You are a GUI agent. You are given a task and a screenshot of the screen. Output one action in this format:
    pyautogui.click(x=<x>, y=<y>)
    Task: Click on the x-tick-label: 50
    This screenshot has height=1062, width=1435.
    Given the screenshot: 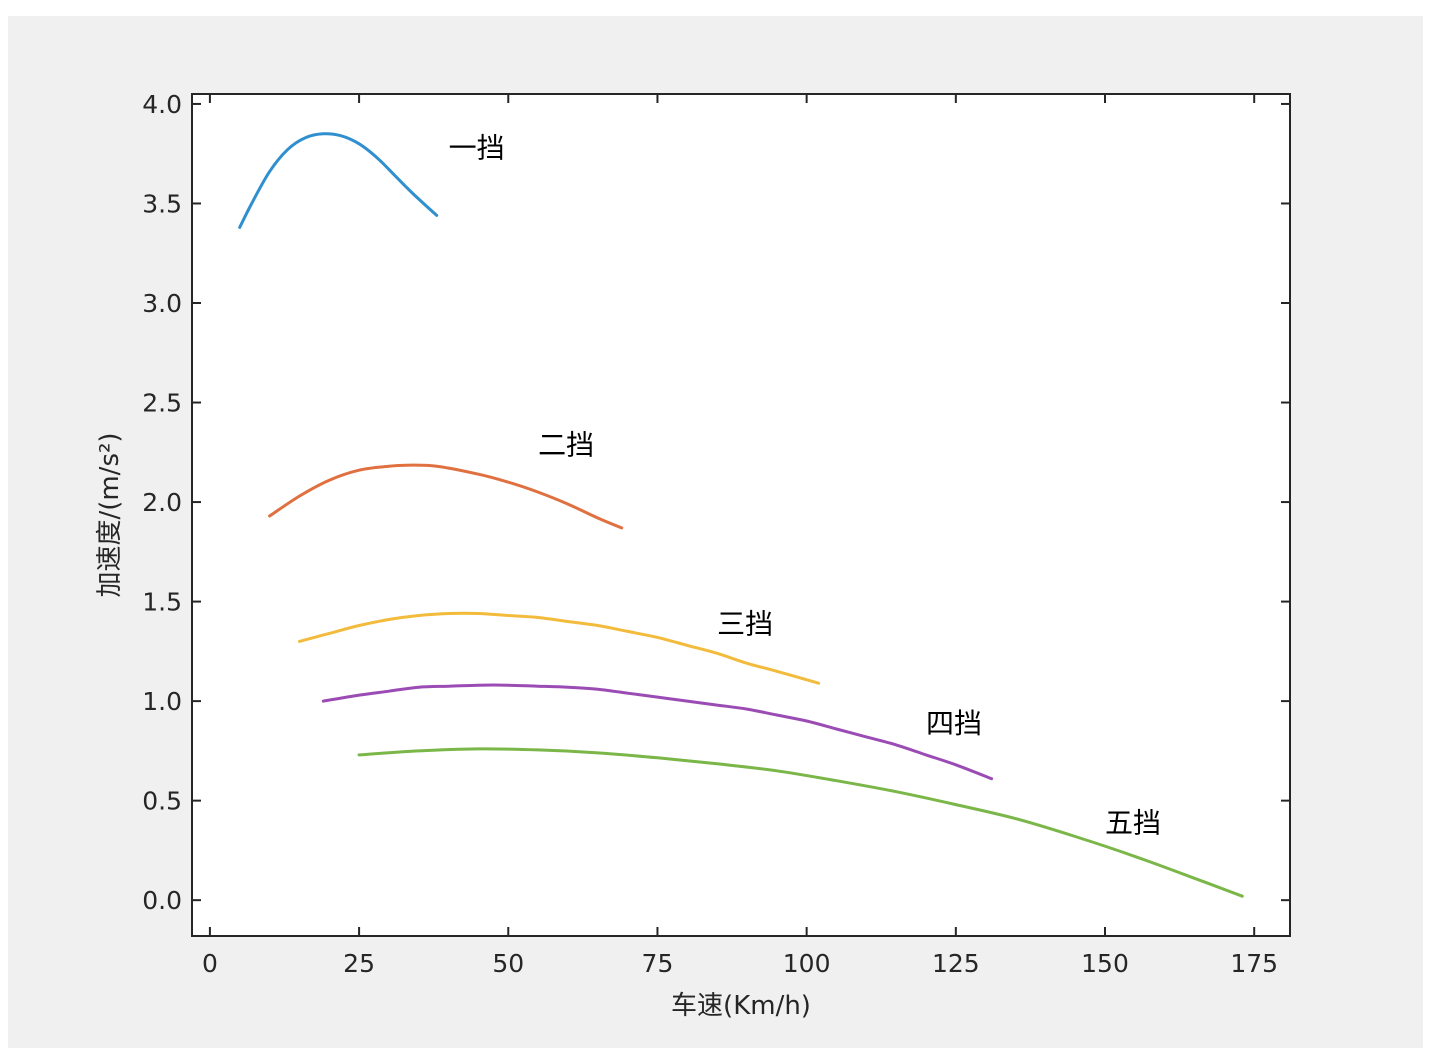 What is the action you would take?
    pyautogui.click(x=508, y=963)
    